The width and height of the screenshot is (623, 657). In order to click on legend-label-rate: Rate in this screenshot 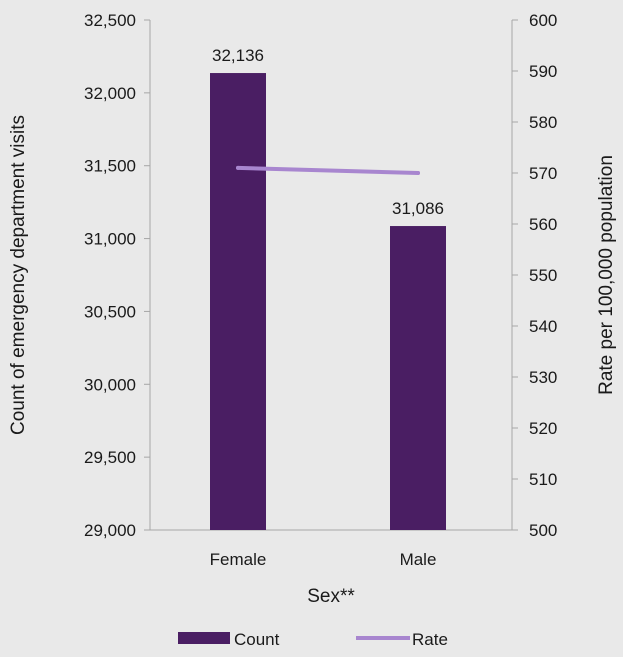, I will do `click(430, 639)`.